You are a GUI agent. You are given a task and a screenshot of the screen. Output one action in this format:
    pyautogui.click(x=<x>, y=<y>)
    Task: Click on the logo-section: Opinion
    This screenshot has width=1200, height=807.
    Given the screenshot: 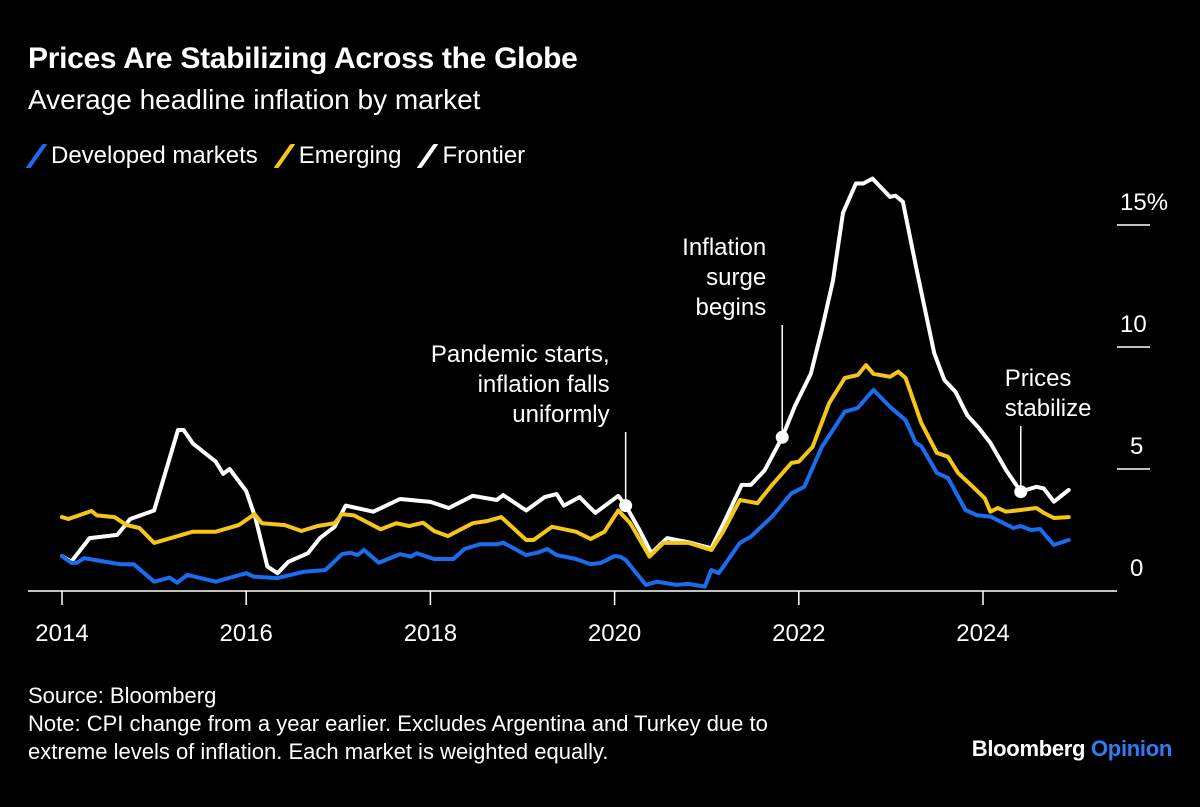 What is the action you would take?
    pyautogui.click(x=1131, y=748)
    